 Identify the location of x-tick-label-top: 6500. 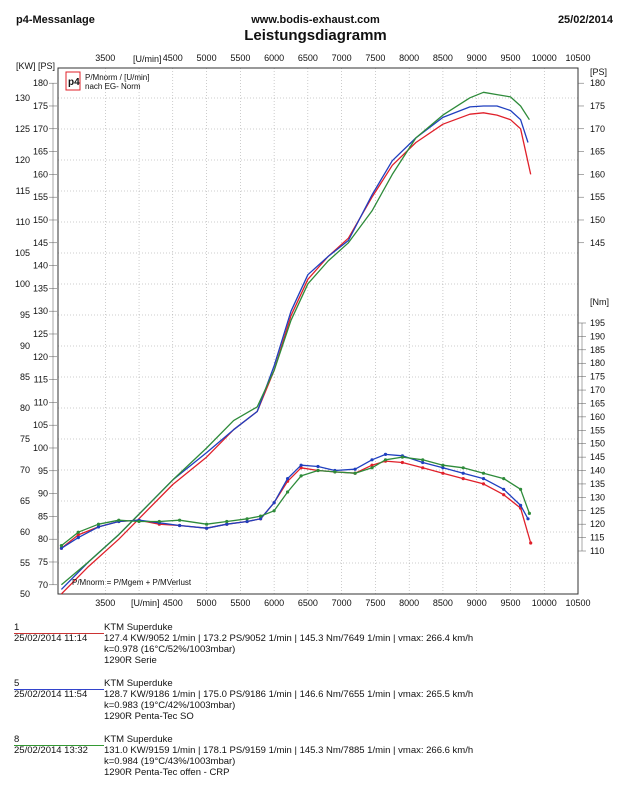
(308, 58).